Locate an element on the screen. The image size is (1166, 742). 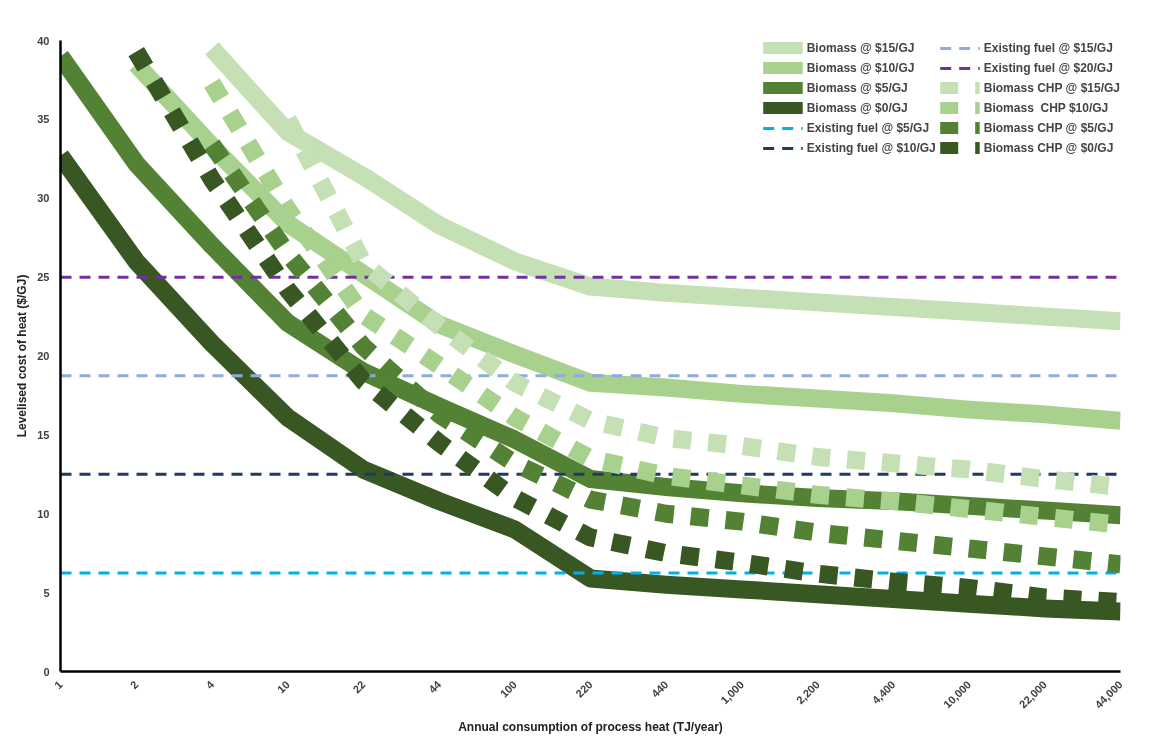
x-tick-label: 44 is located at coordinates (435, 686).